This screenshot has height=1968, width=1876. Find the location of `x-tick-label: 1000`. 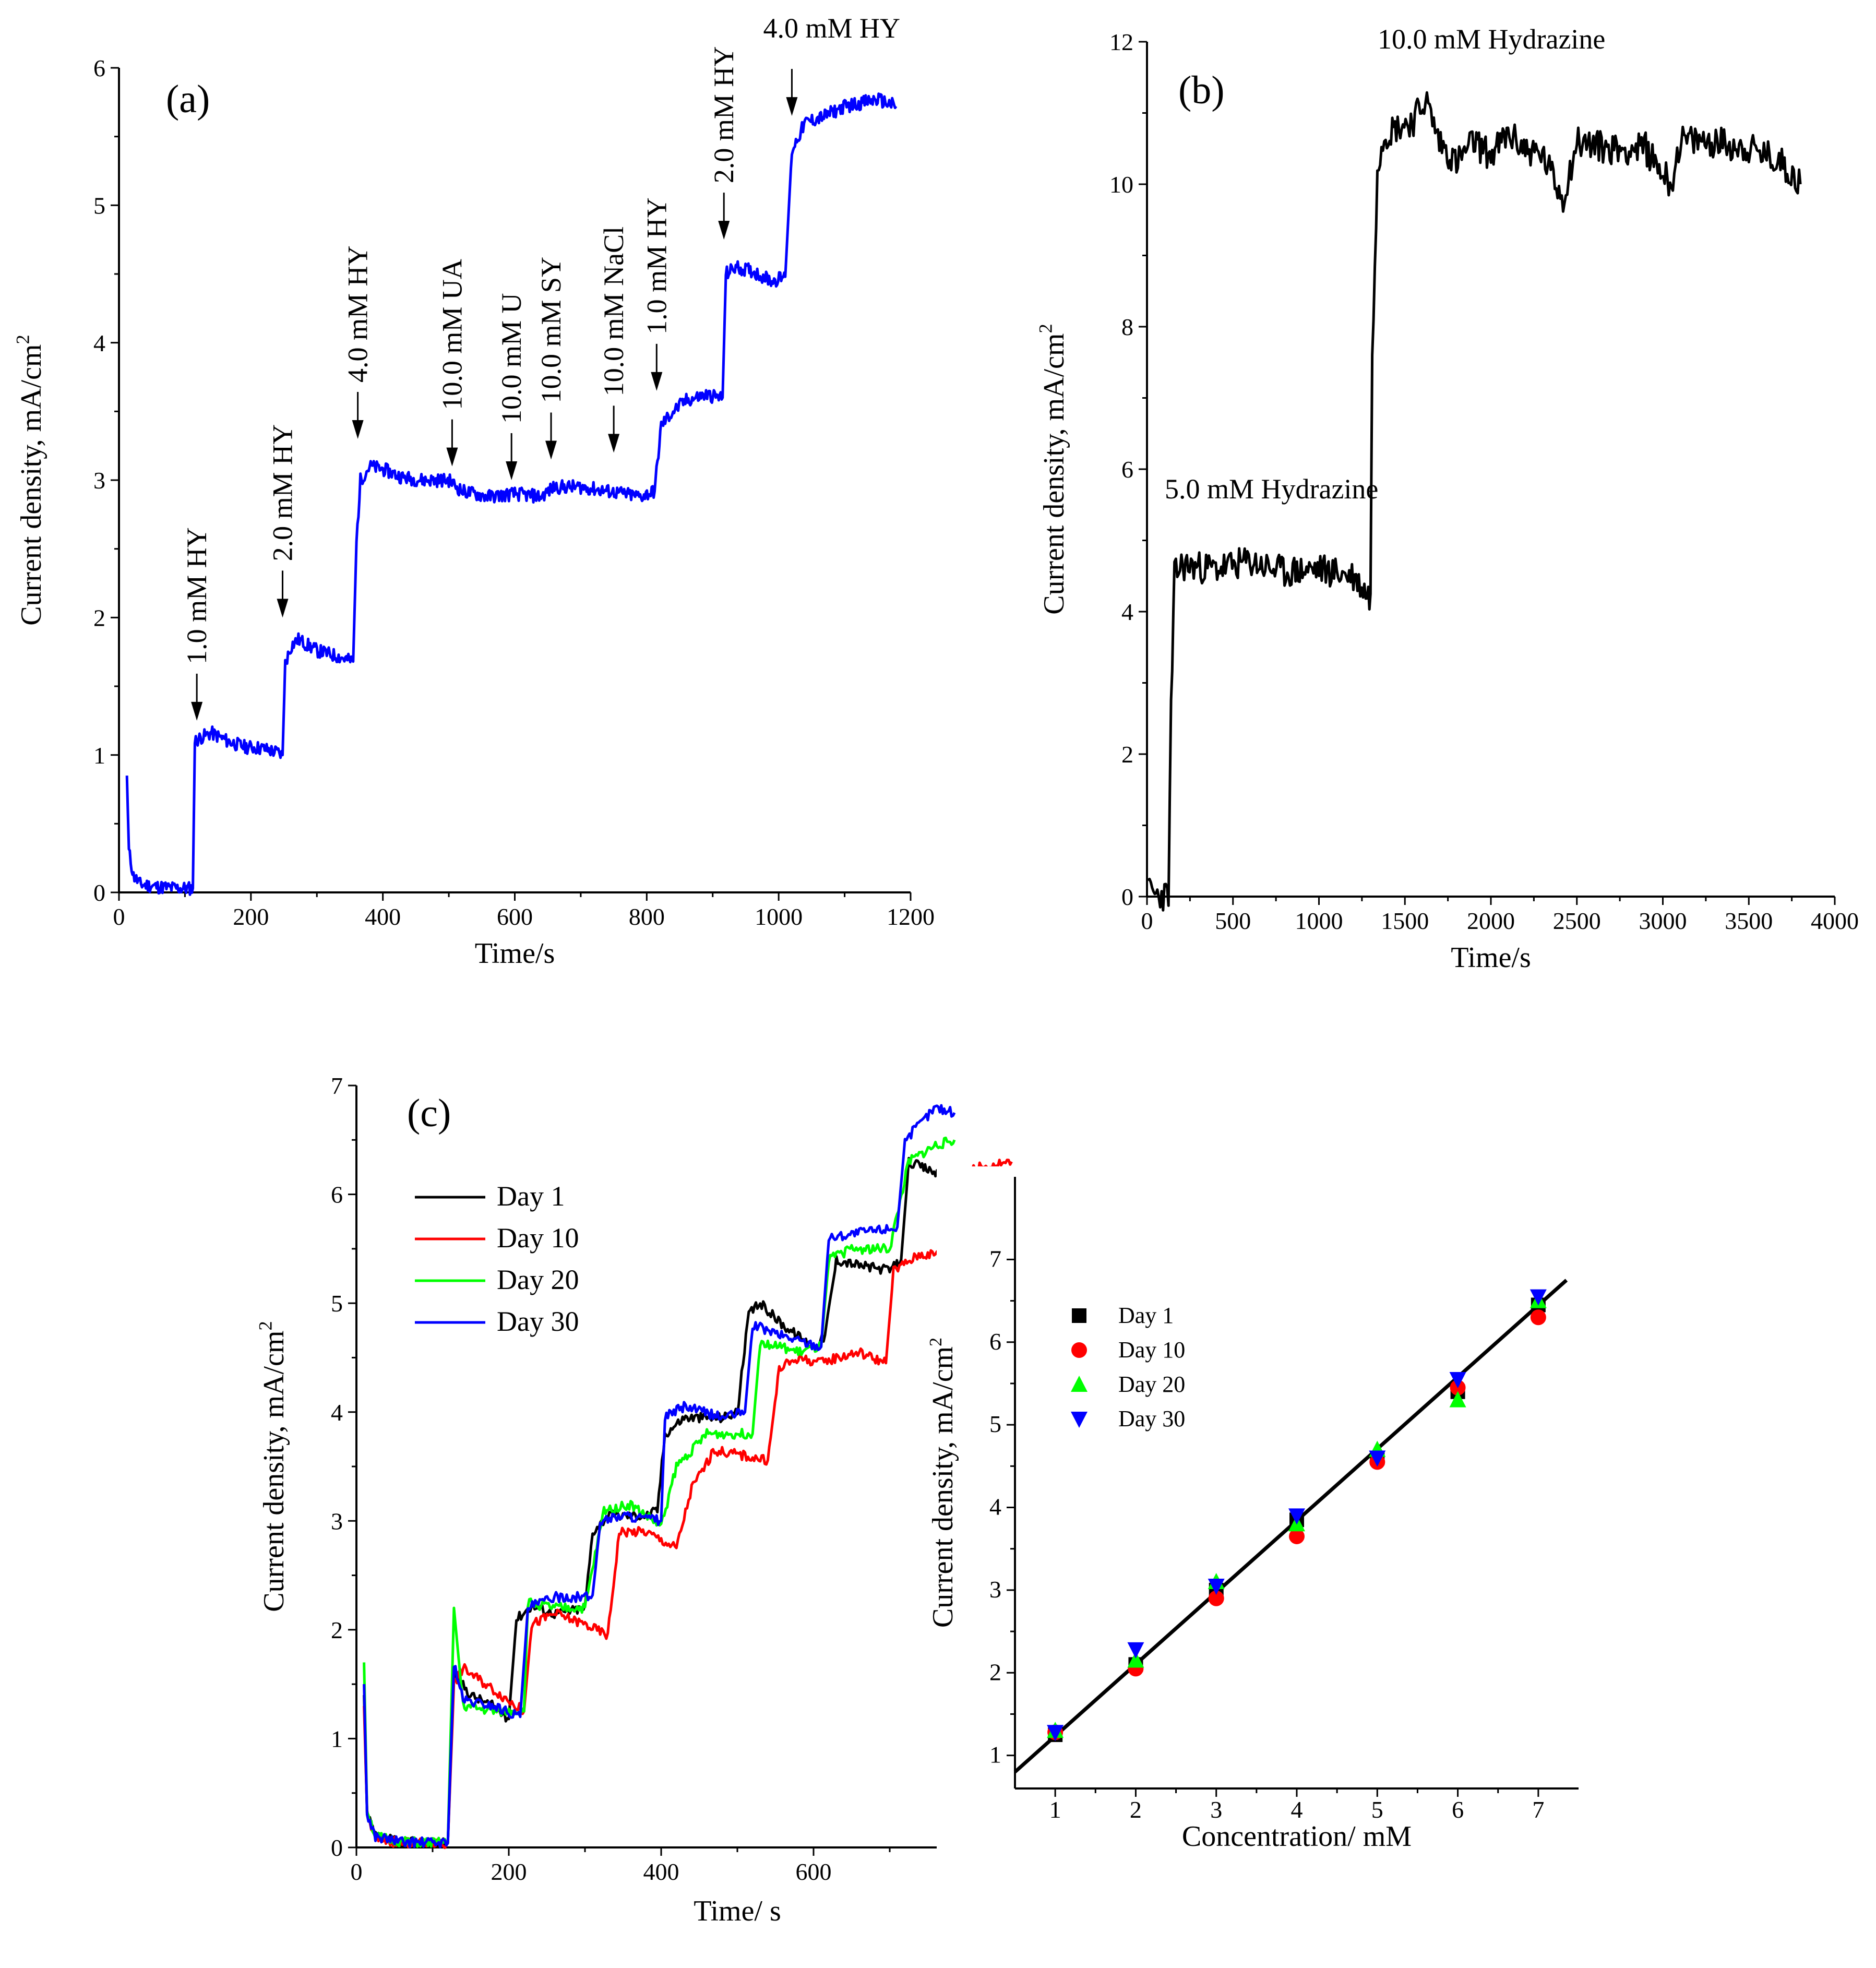

x-tick-label: 1000 is located at coordinates (779, 916).